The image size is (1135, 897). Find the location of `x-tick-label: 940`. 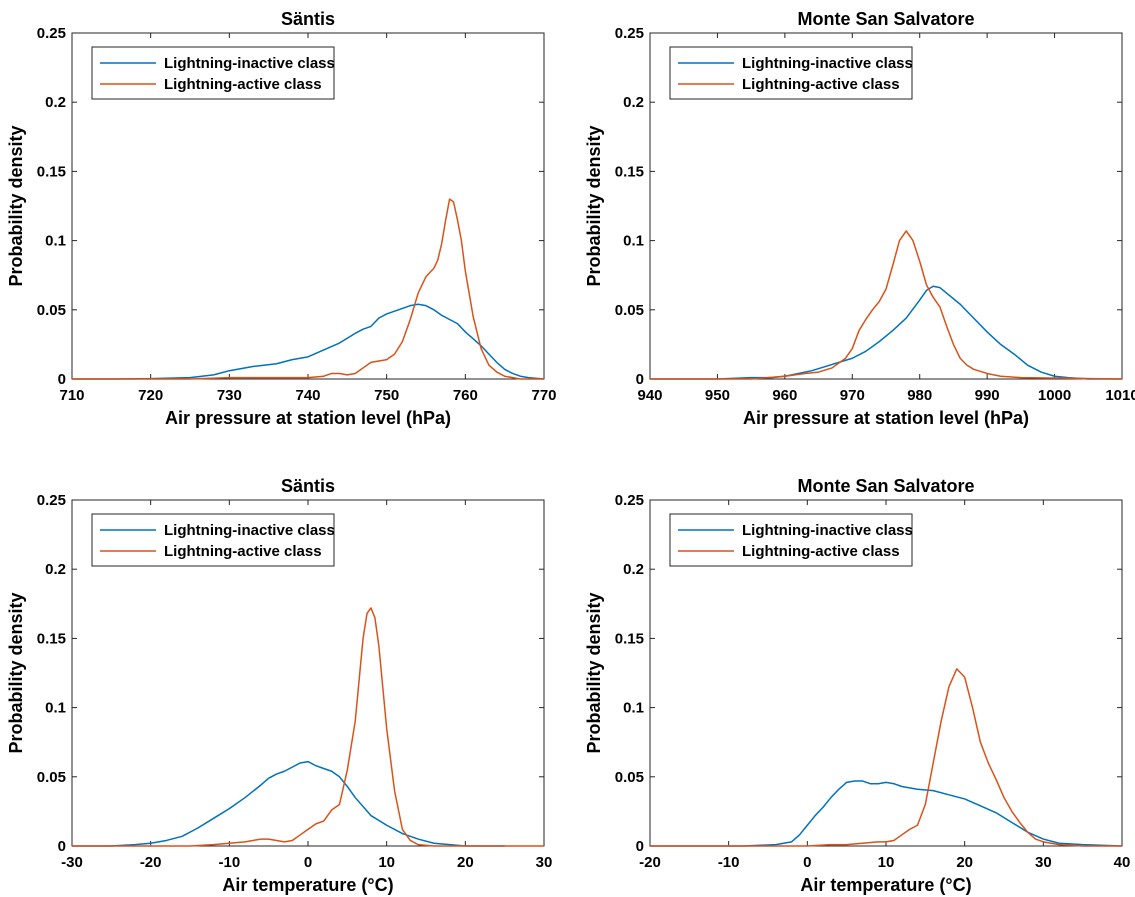

x-tick-label: 940 is located at coordinates (649, 395).